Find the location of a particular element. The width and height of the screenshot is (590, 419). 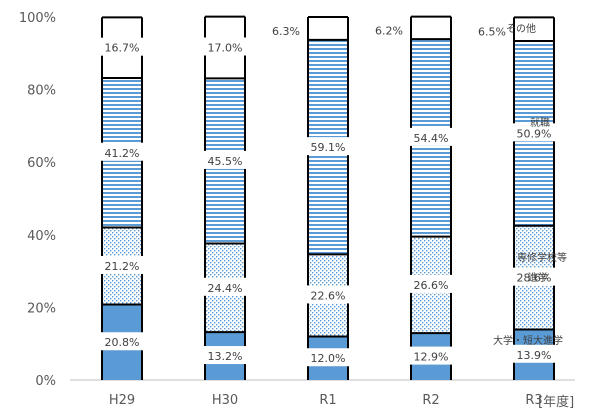

data-label: 28.6% is located at coordinates (534, 278).